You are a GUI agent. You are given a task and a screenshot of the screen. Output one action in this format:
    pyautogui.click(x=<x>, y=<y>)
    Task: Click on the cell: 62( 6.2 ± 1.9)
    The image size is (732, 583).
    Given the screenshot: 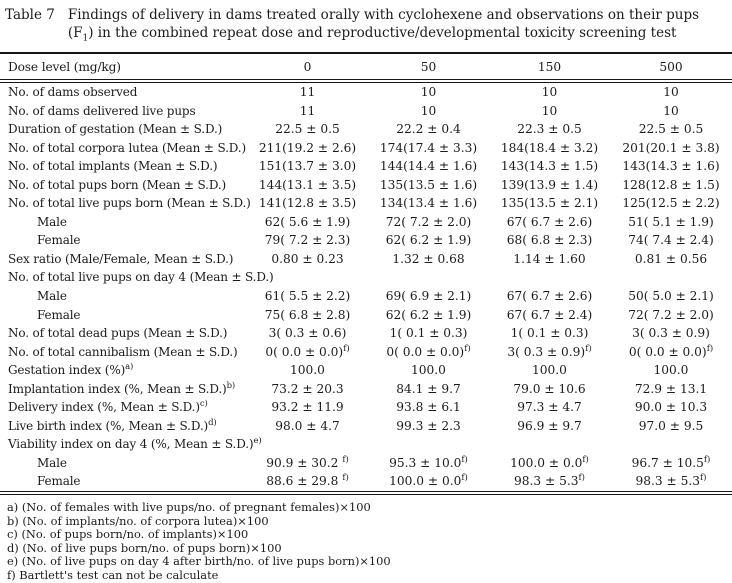 What is the action you would take?
    pyautogui.click(x=428, y=240)
    